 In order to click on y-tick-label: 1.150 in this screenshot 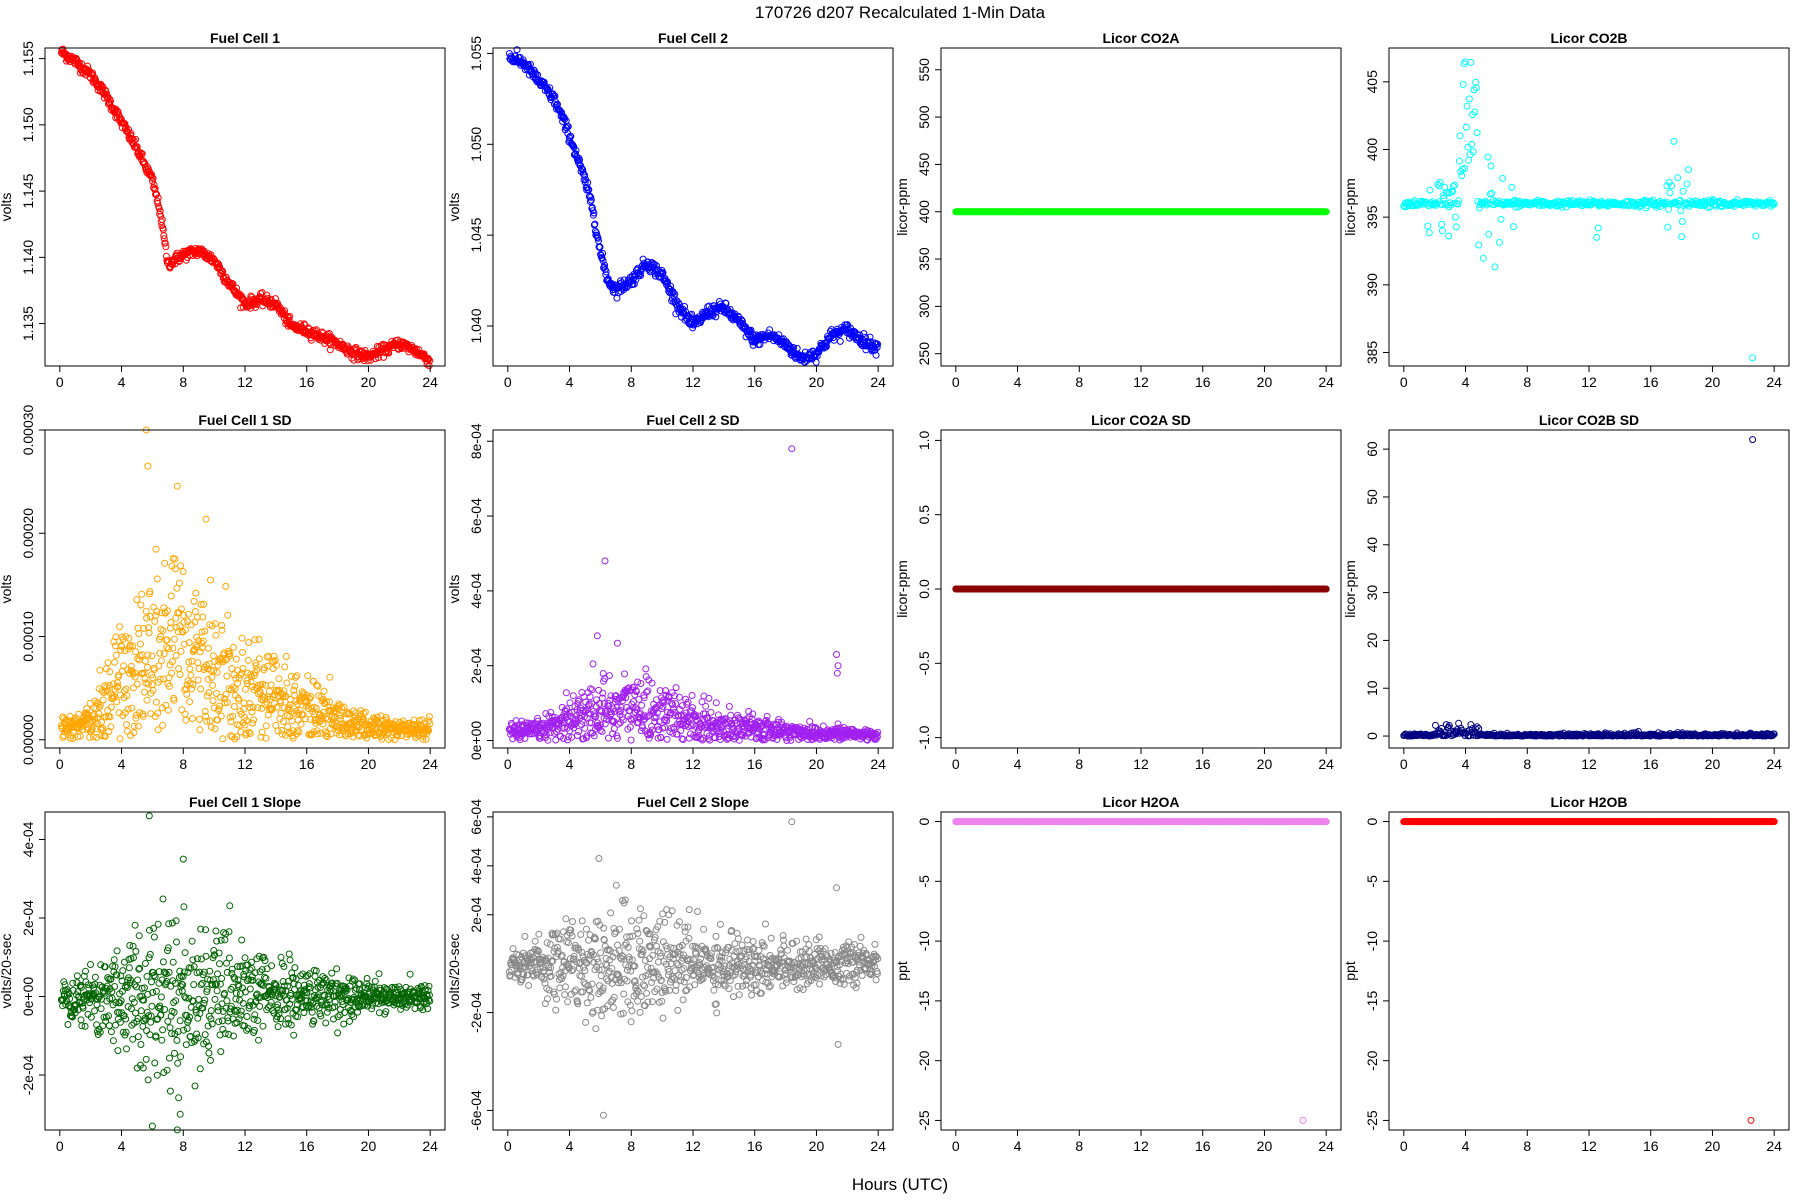, I will do `click(28, 124)`.